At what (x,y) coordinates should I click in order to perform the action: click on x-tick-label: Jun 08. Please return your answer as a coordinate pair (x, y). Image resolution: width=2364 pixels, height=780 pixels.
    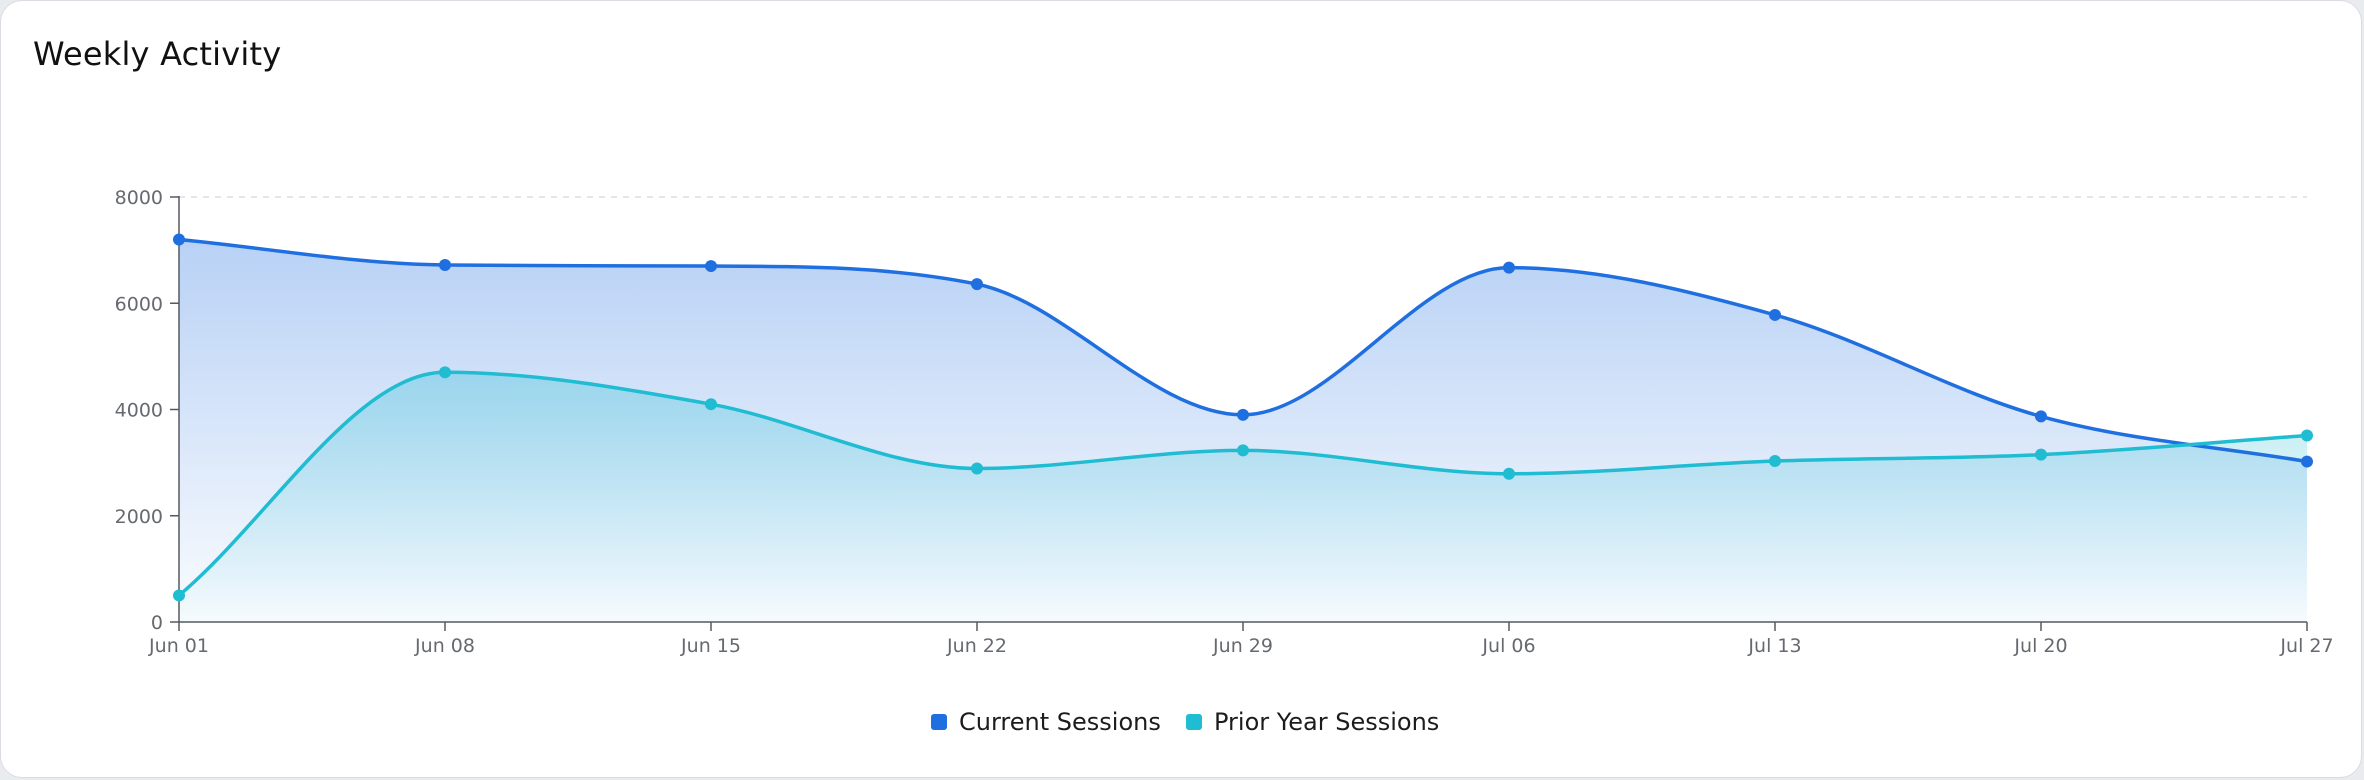
    Looking at the image, I should click on (444, 646).